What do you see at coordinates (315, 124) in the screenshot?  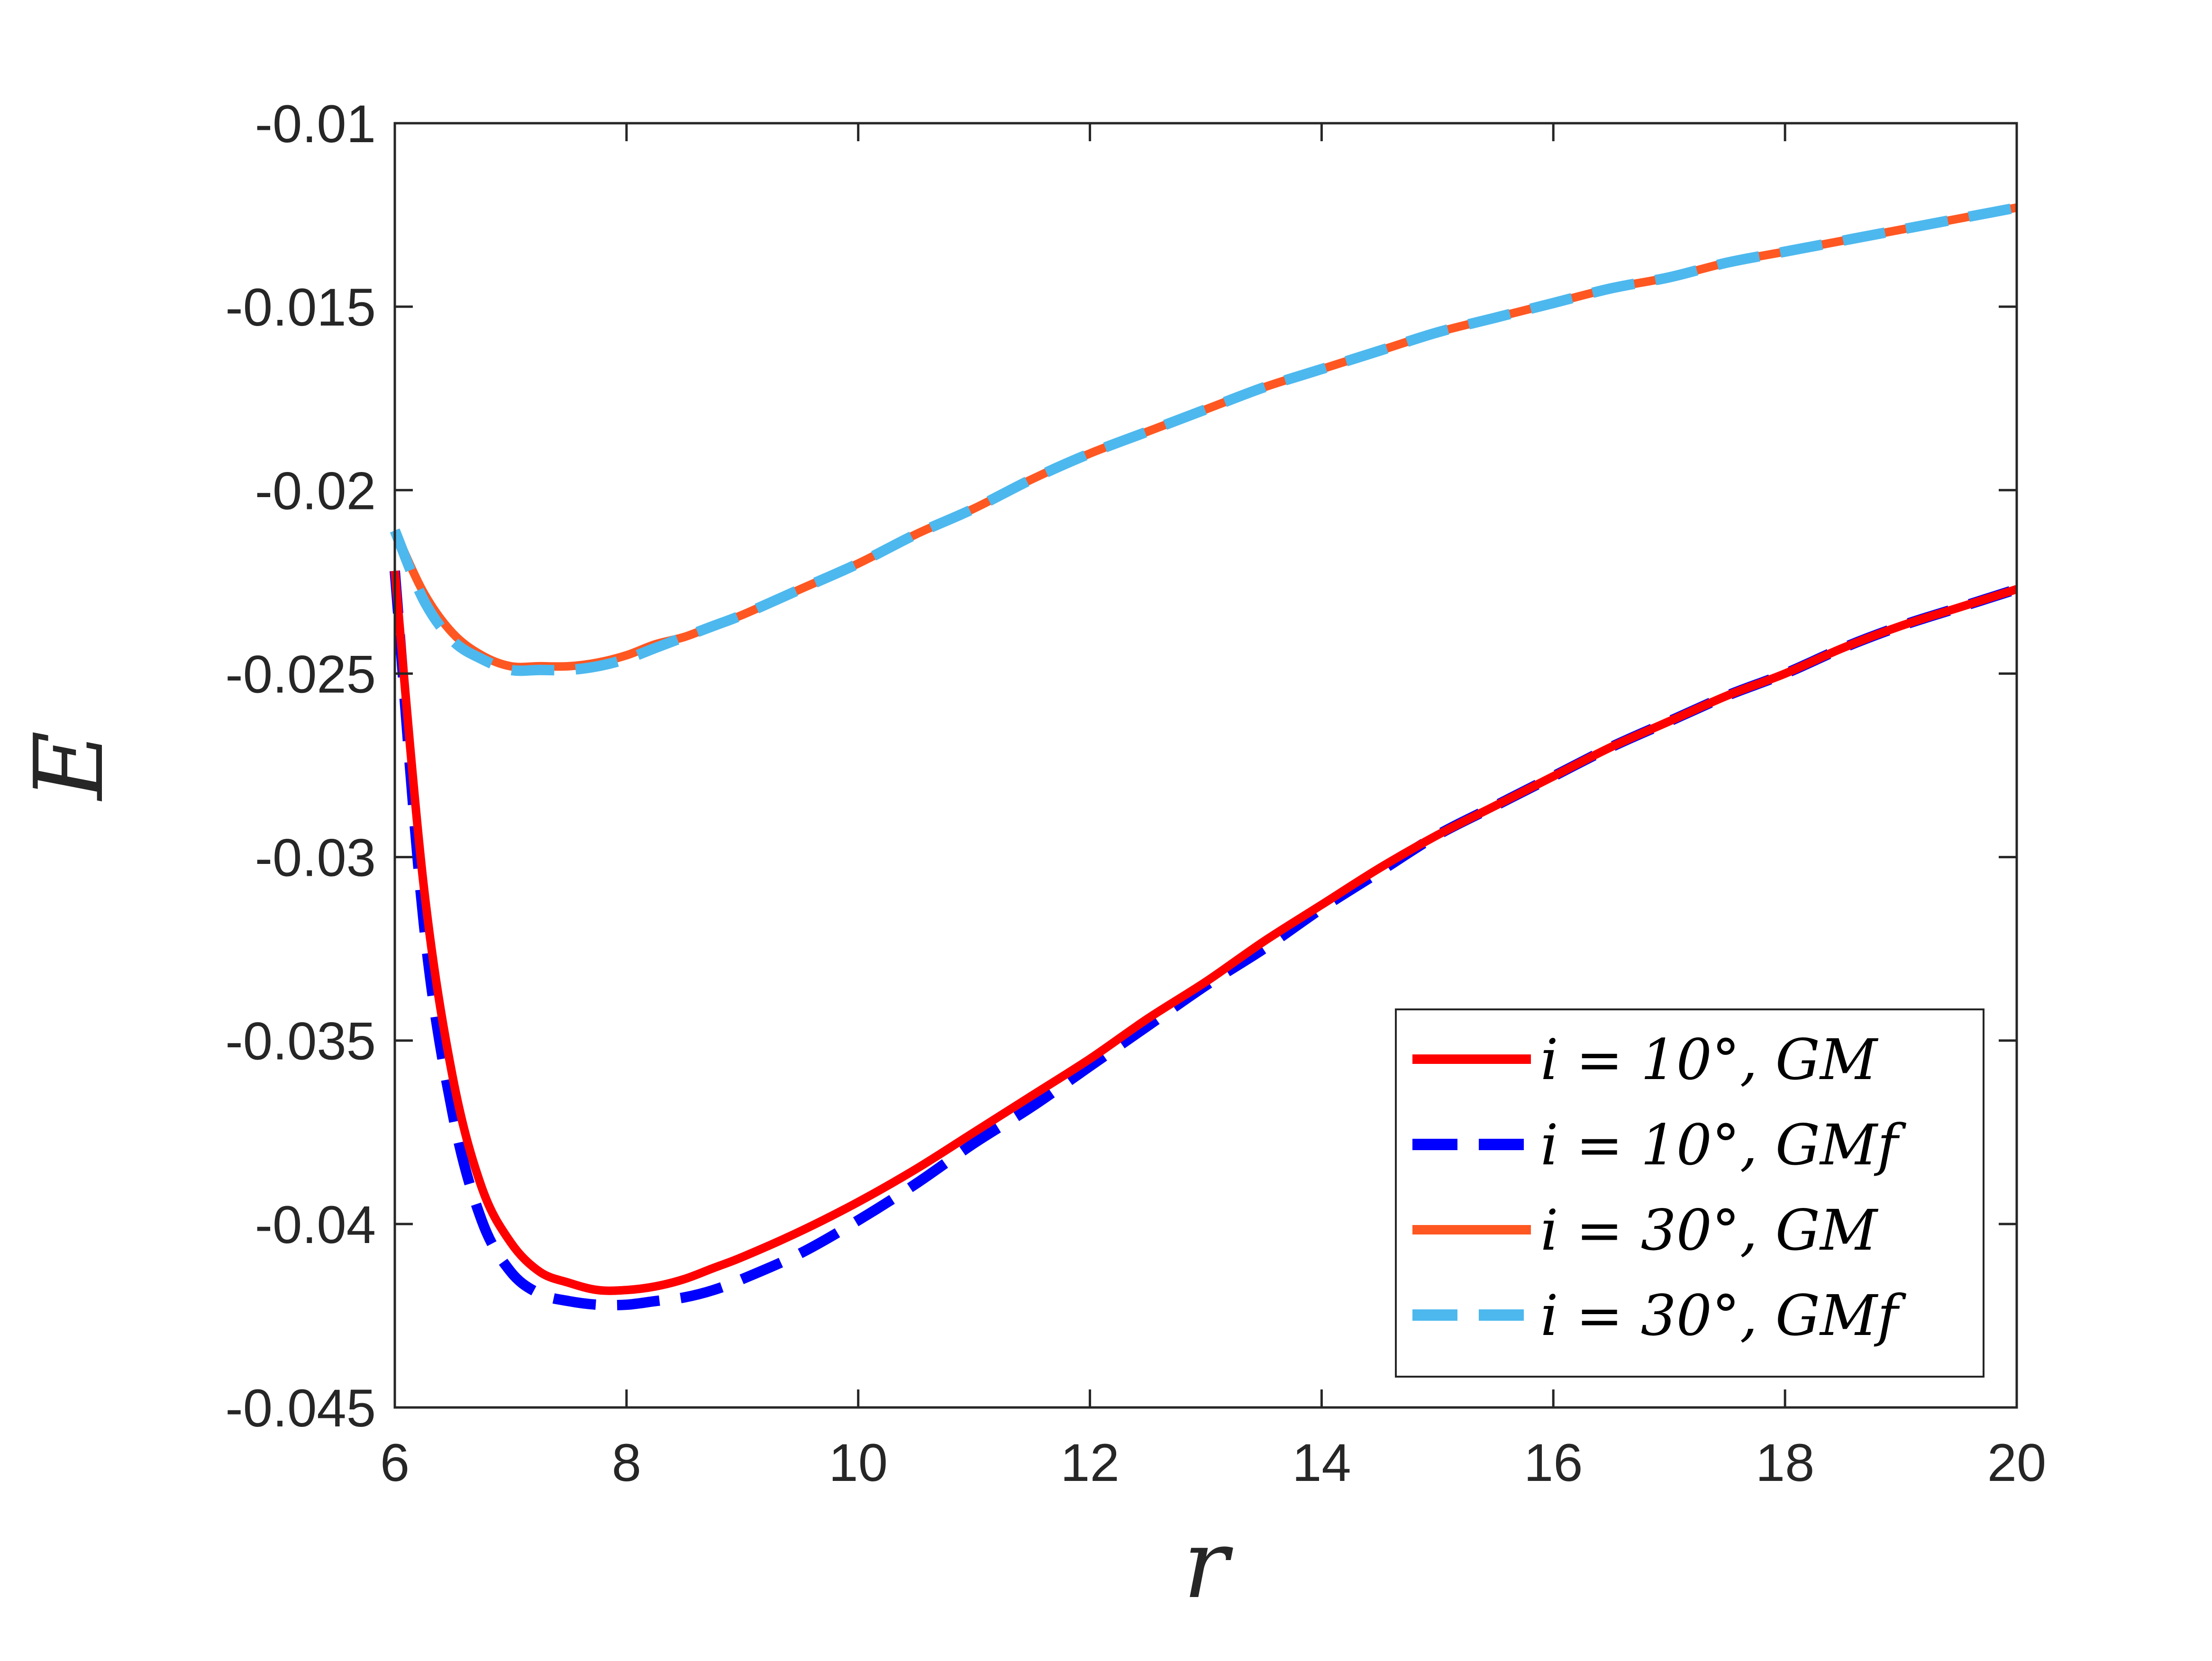 I see `y-tick-label: -0.01` at bounding box center [315, 124].